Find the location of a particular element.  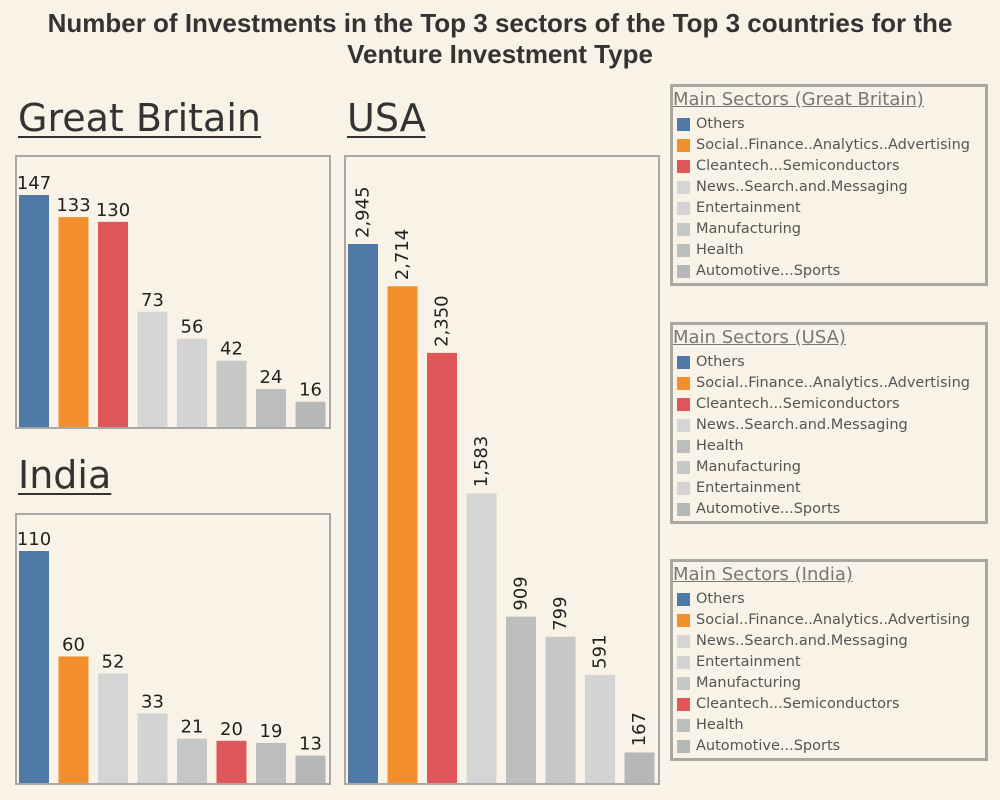

bar-label-great-britain-others: 147 is located at coordinates (34, 183).